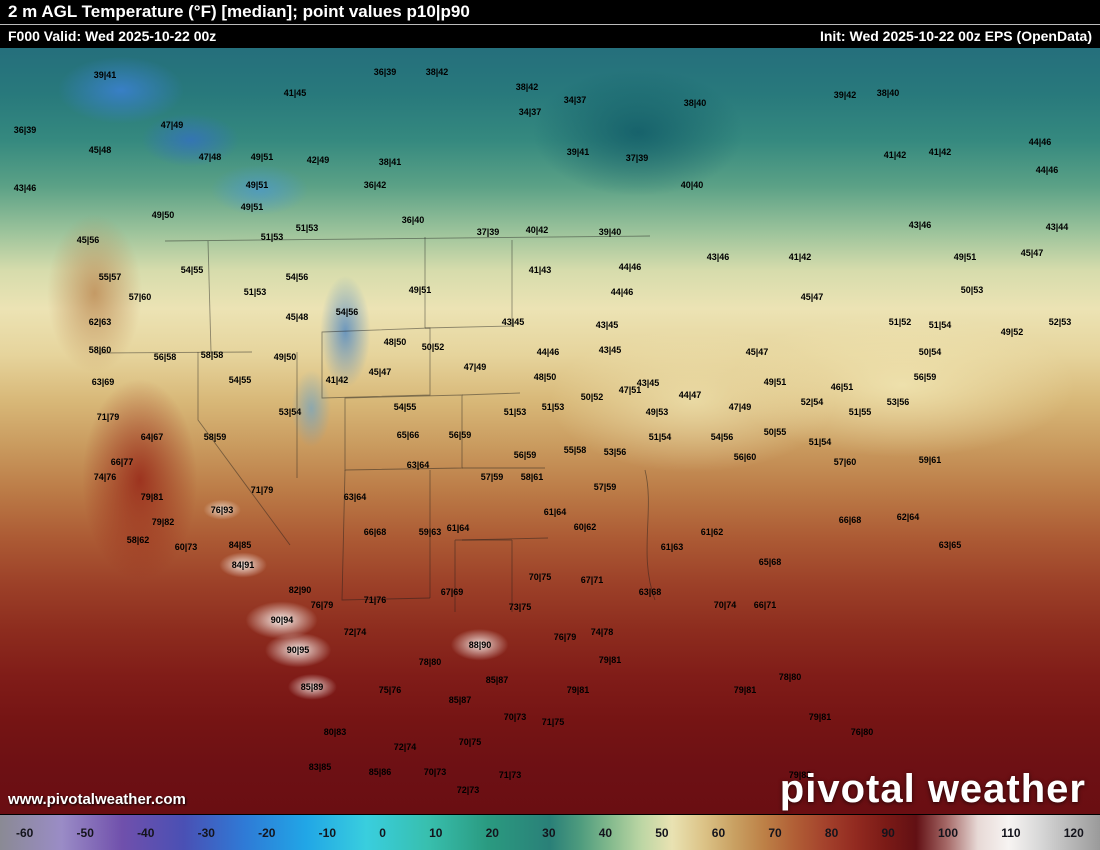  I want to click on colorbar-tick: 30, so click(549, 832).